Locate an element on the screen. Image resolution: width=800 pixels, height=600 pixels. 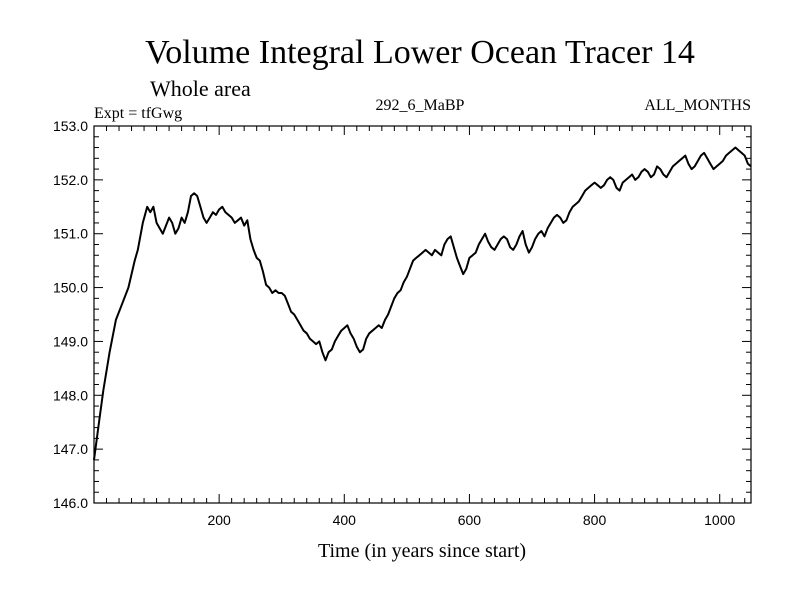
period-label: 292_6_MaBP is located at coordinates (420, 105).